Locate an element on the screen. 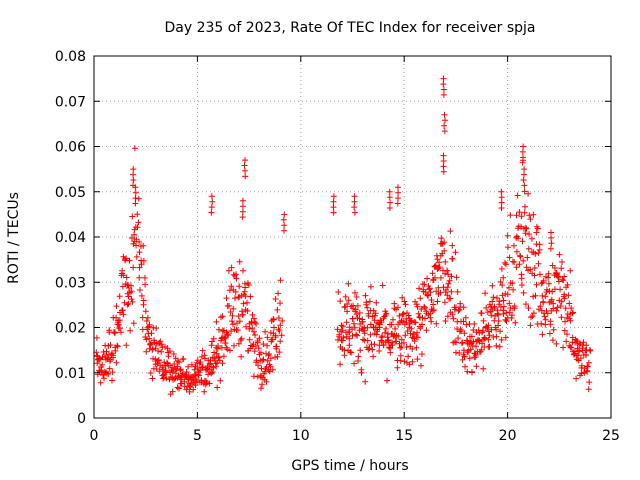  y-tick-label: 0.07 is located at coordinates (70, 102).